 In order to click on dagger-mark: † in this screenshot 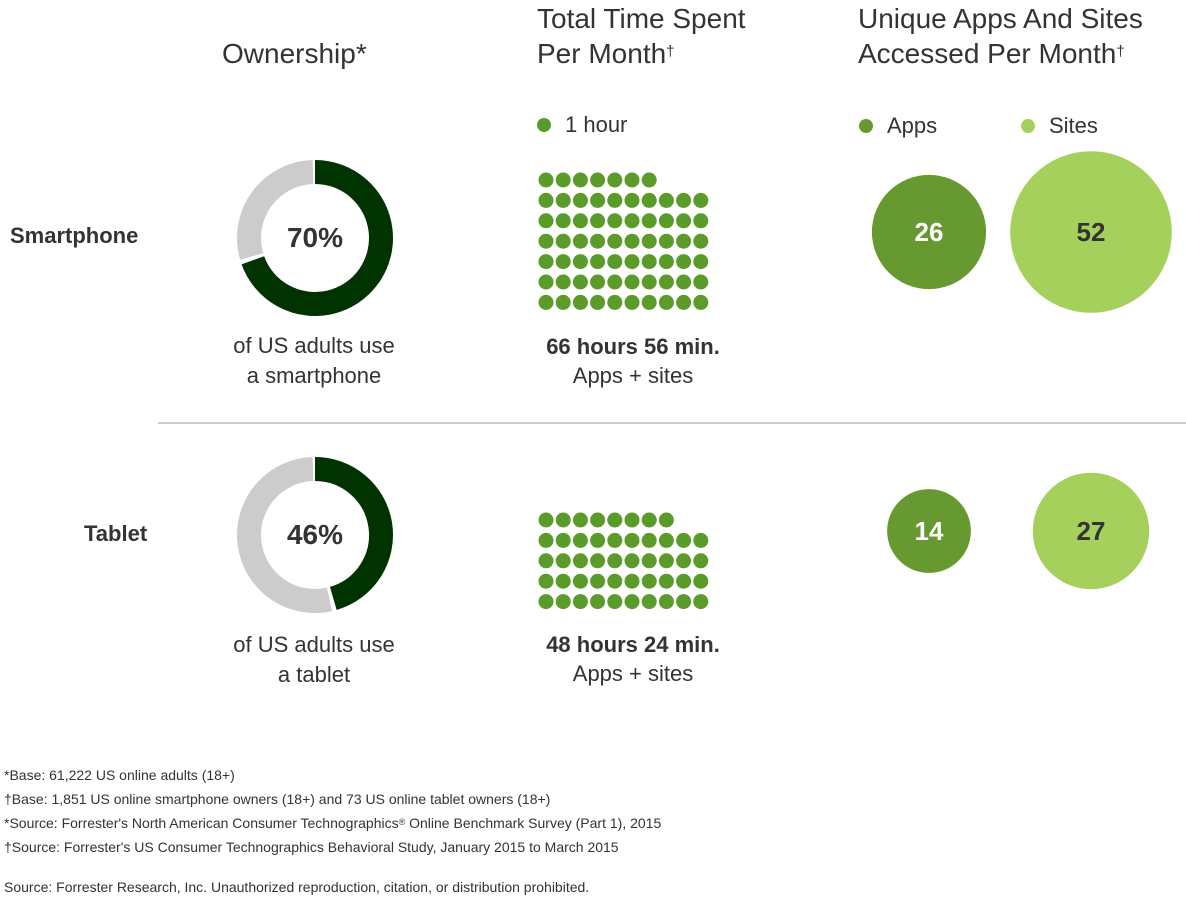, I will do `click(670, 51)`.